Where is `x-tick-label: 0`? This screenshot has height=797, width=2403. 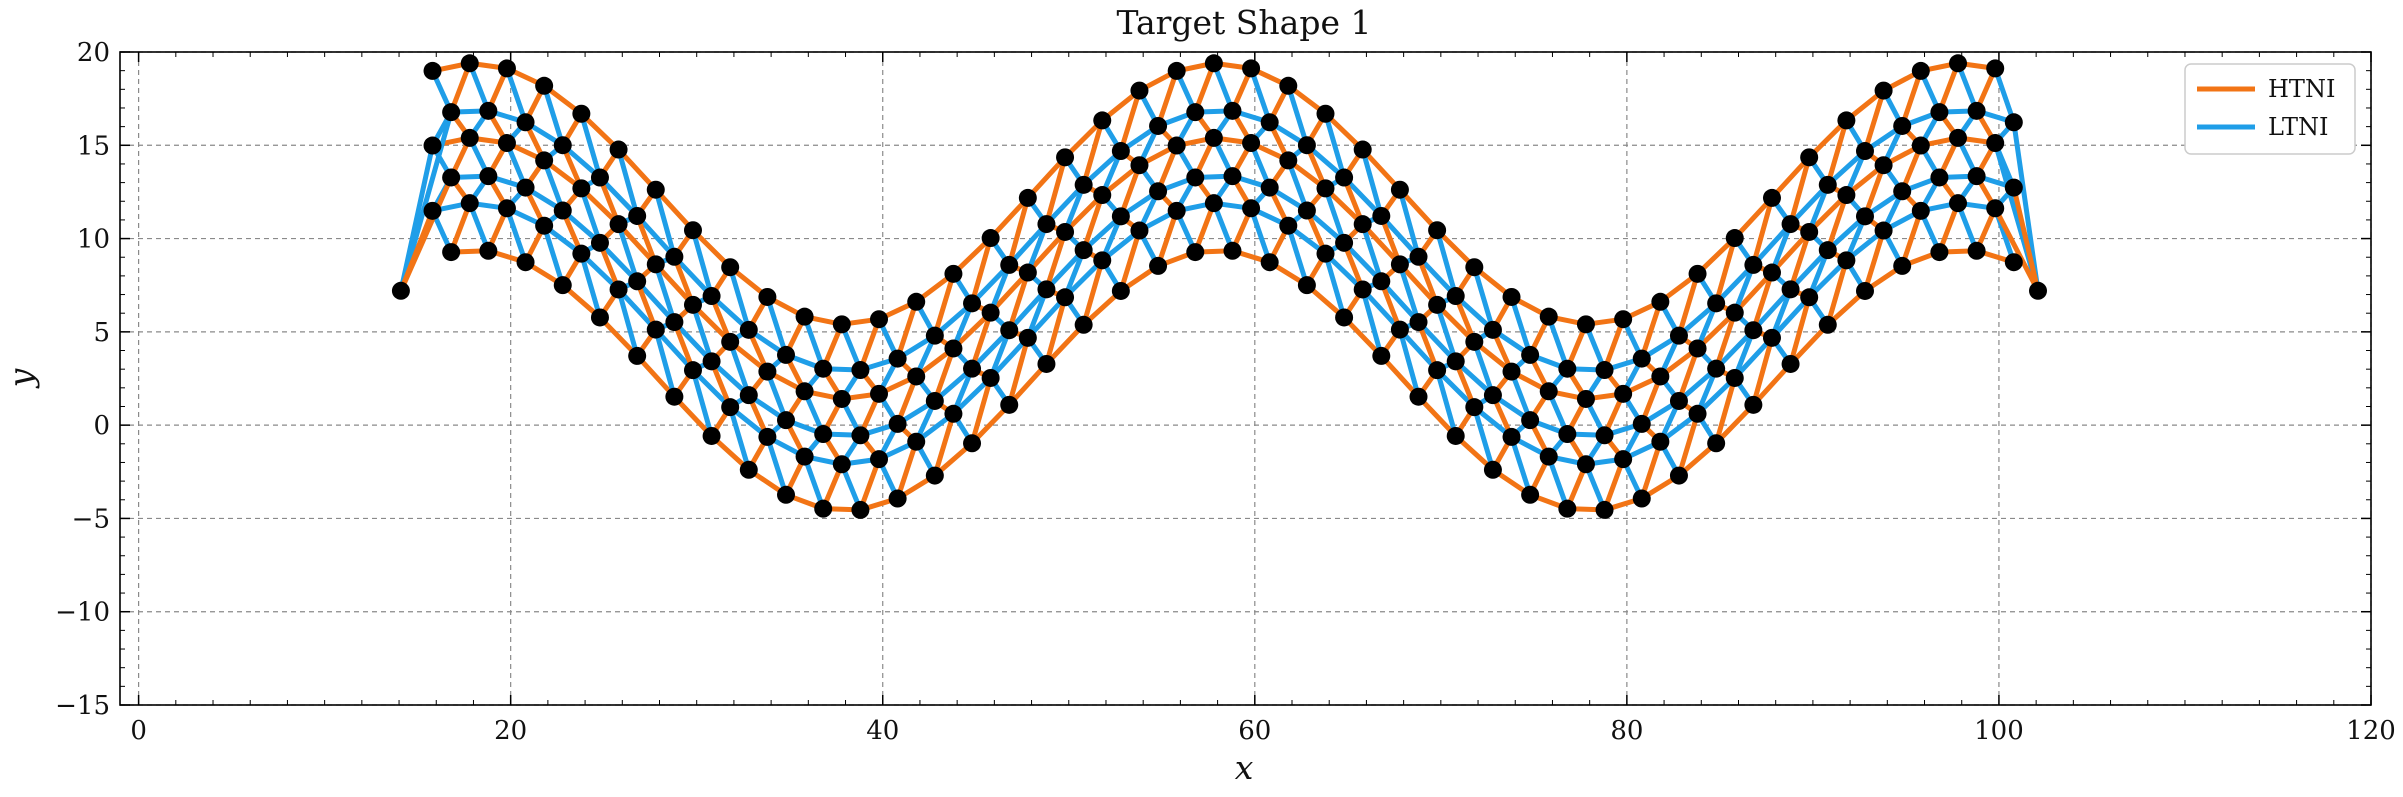
x-tick-label: 0 is located at coordinates (138, 731).